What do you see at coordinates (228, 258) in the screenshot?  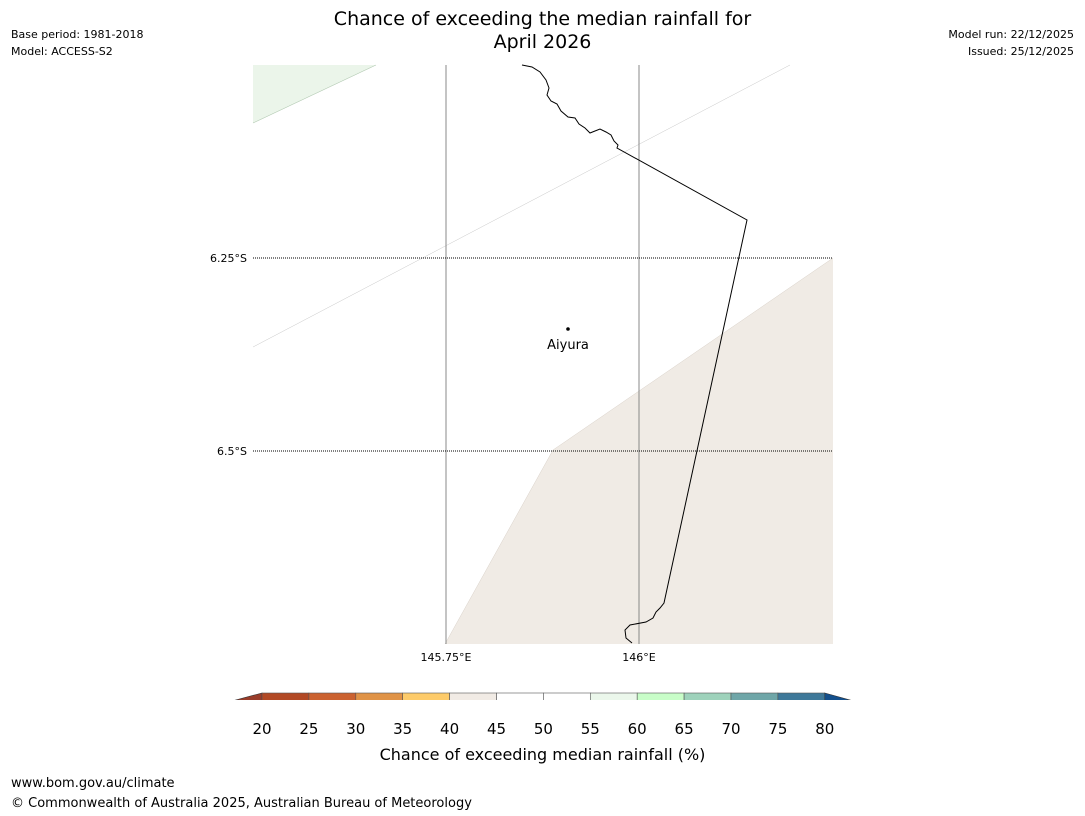 I see `lat-label-6-25: 6.25°S` at bounding box center [228, 258].